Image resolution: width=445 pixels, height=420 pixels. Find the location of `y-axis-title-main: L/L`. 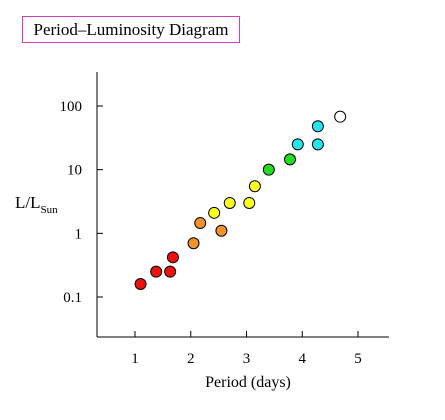

y-axis-title-main: L/L is located at coordinates (28, 202).